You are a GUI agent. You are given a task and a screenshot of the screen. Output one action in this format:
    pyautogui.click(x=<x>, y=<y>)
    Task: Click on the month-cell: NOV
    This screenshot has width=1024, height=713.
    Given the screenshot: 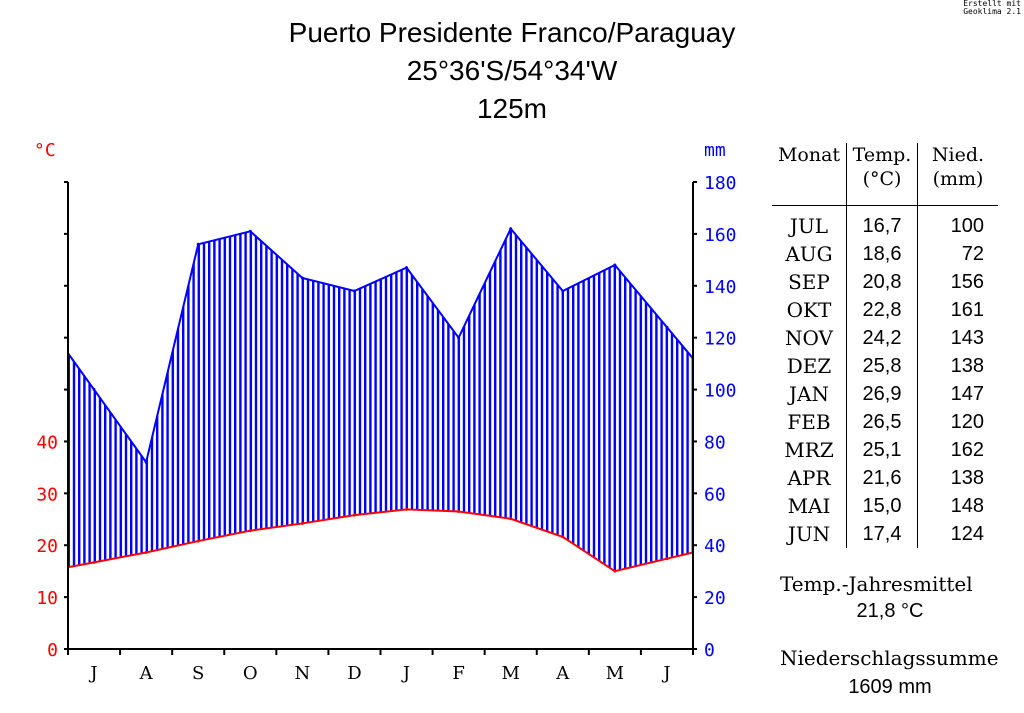 What is the action you would take?
    pyautogui.click(x=809, y=338)
    